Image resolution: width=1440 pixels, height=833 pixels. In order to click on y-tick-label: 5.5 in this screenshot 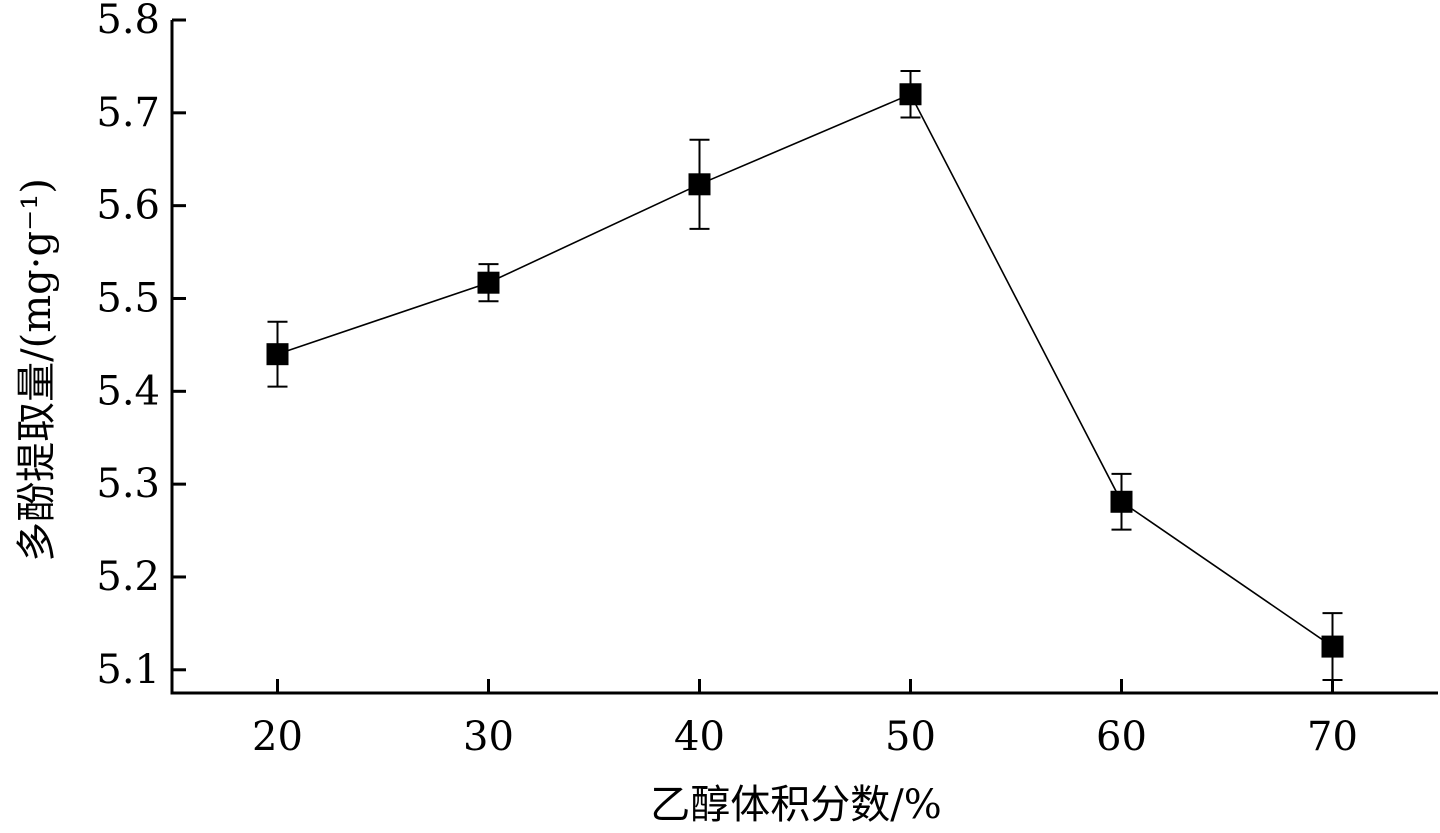, I will do `click(128, 298)`.